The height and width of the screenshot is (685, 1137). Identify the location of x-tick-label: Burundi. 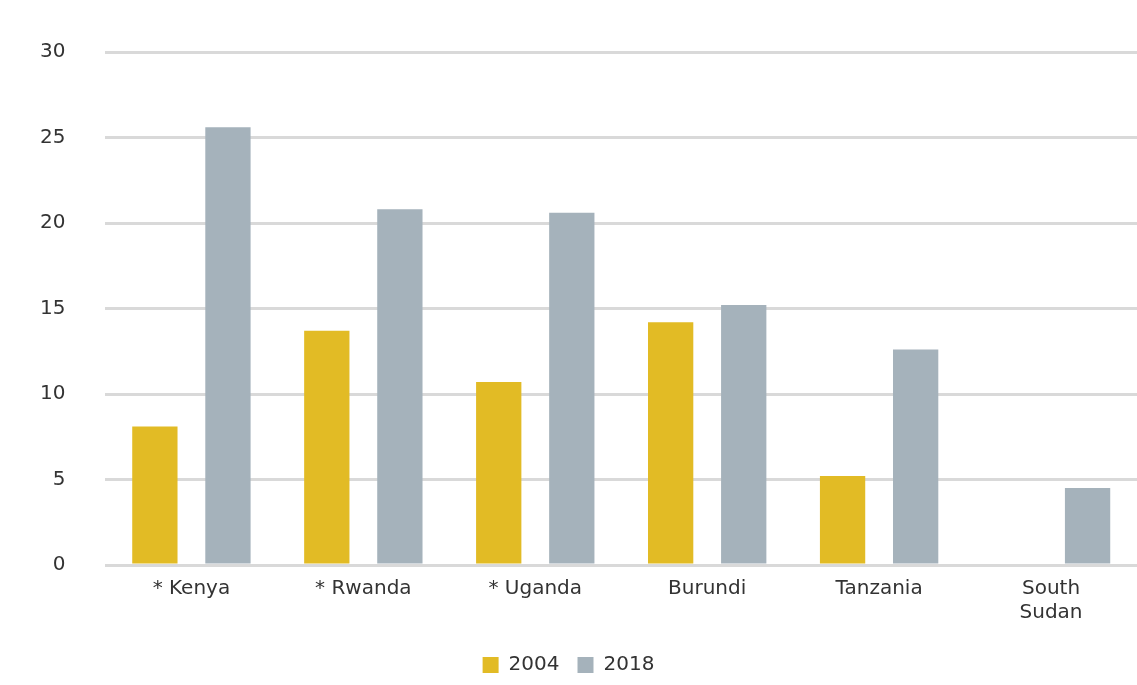
(707, 587).